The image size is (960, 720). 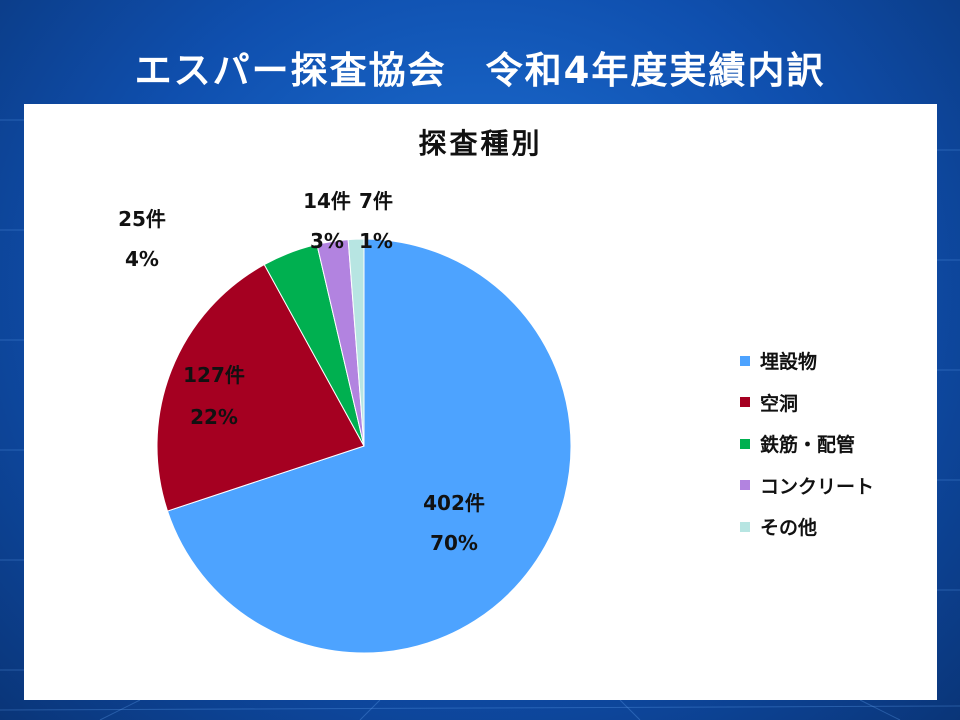 I want to click on data-label-count: 127件, so click(x=214, y=375).